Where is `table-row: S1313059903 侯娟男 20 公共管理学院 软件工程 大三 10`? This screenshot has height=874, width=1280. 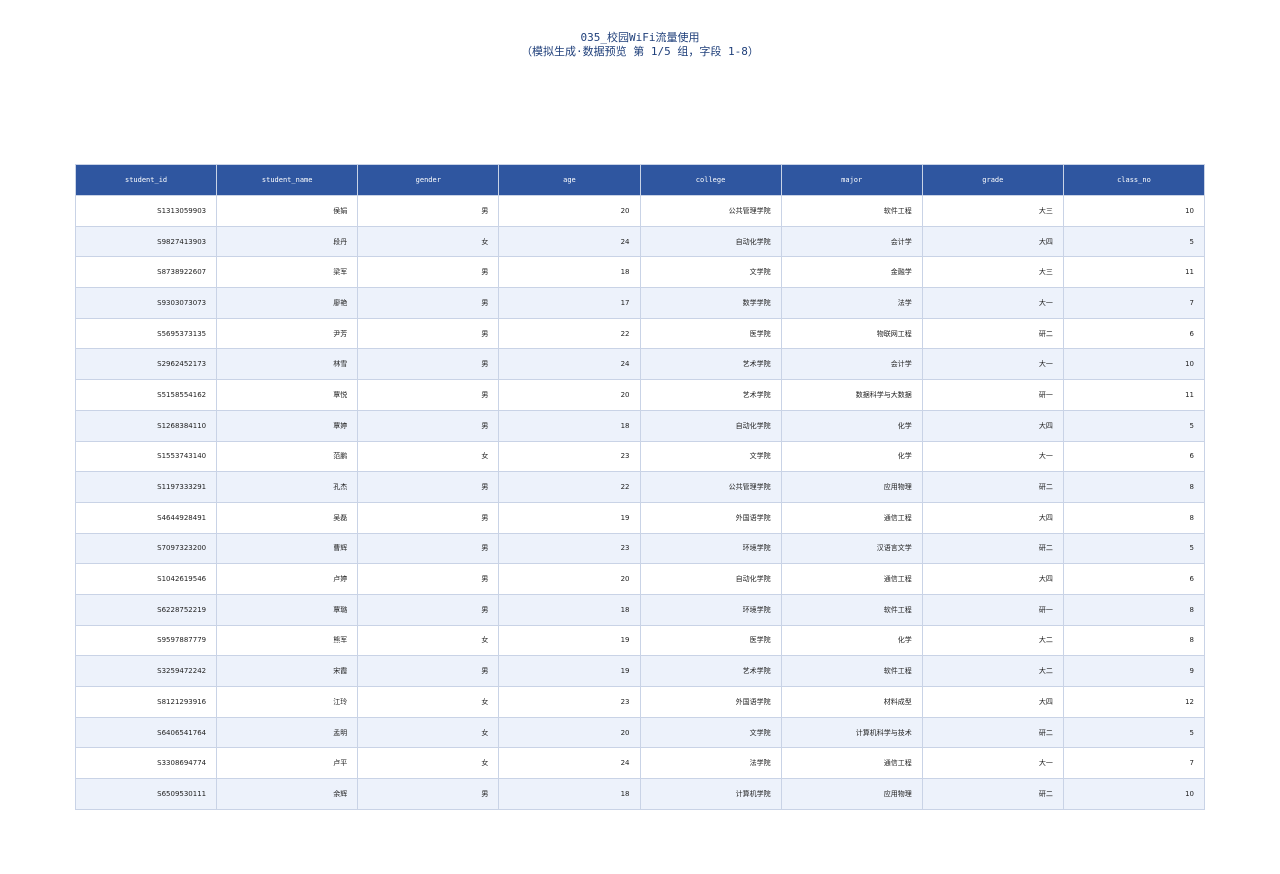
table-row: S1313059903 侯娟男 20 公共管理学院 软件工程 大三 10 is located at coordinates (640, 211).